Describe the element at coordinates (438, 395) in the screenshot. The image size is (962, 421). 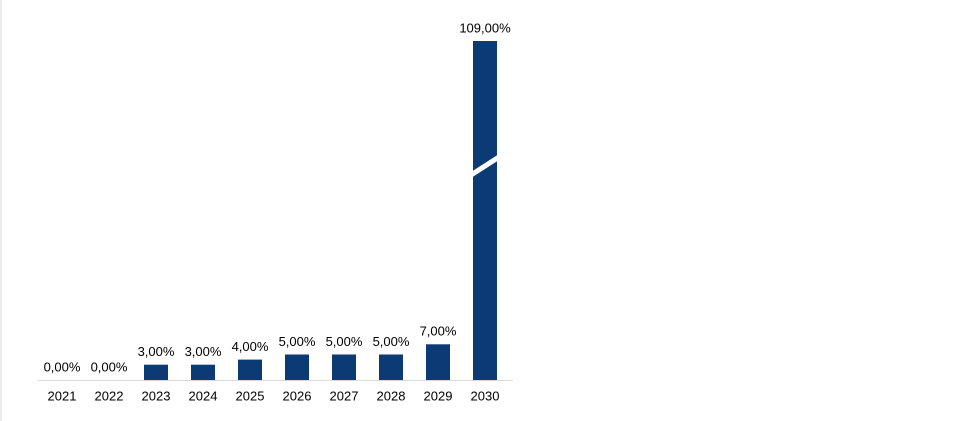
I see `x-tick-label: 2029` at that location.